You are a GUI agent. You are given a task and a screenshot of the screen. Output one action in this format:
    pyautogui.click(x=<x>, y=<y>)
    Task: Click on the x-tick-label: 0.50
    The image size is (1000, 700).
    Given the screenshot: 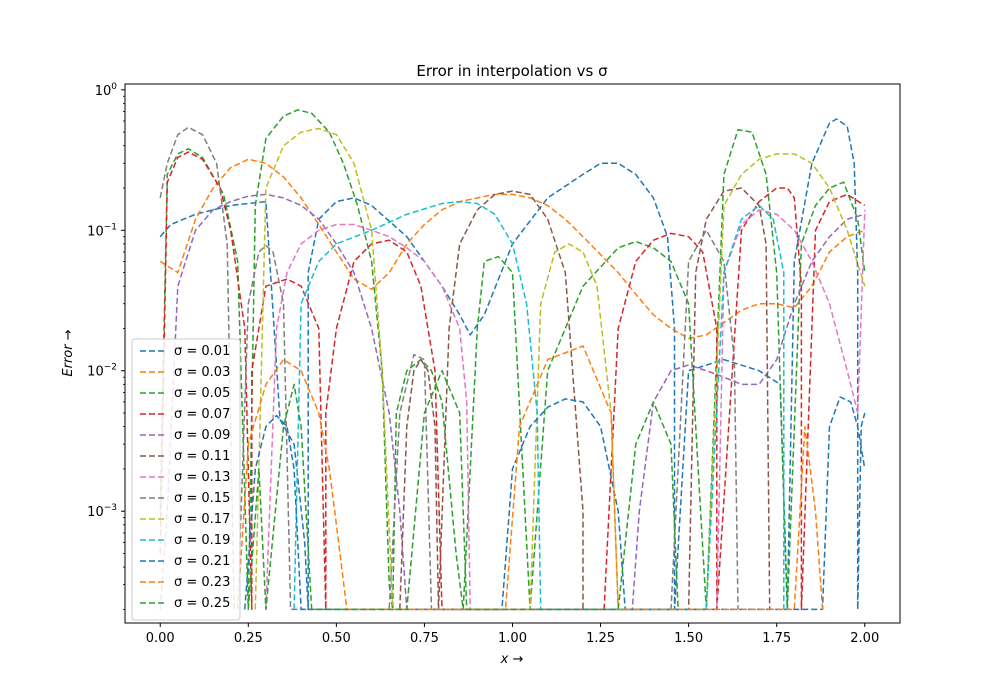 What is the action you would take?
    pyautogui.click(x=336, y=638)
    